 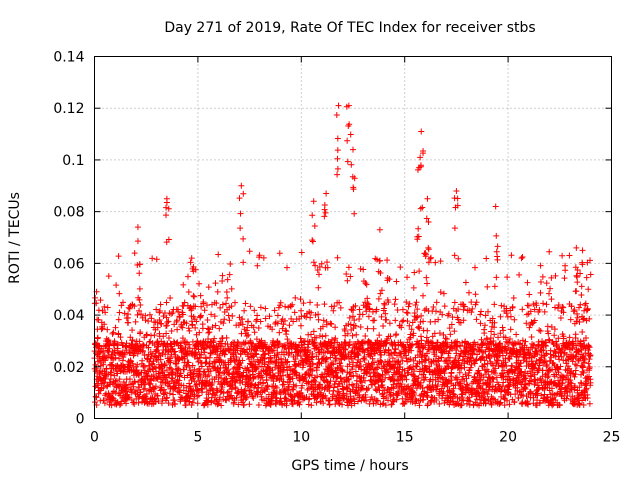 I want to click on y-tick-label: 0.06, so click(x=68, y=264).